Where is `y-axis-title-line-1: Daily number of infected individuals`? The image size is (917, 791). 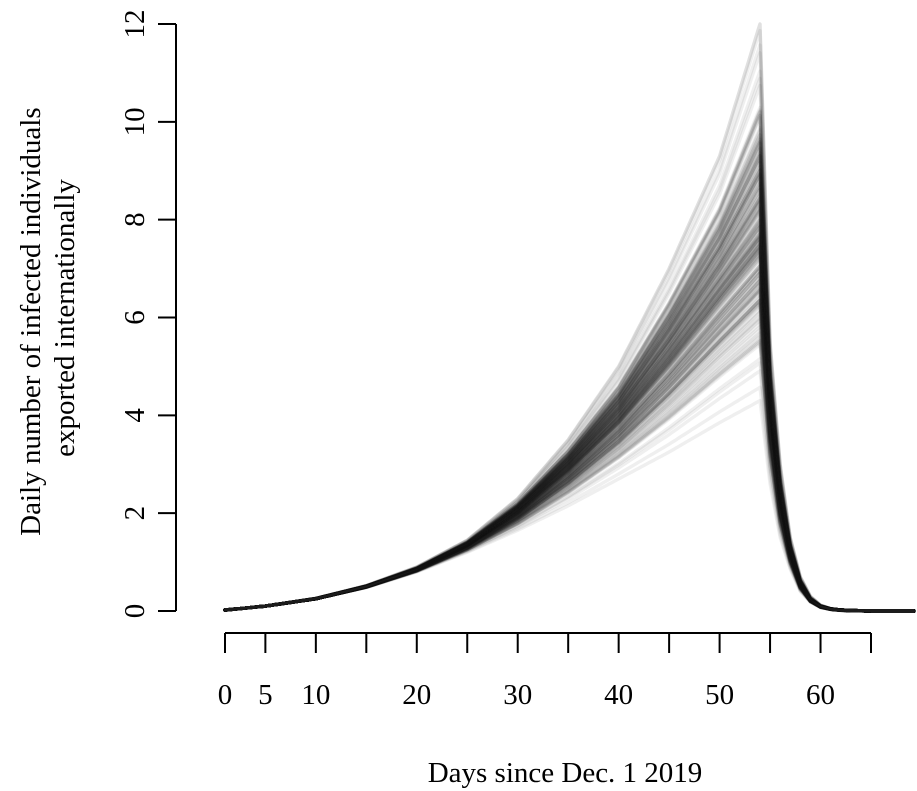 y-axis-title-line-1: Daily number of infected individuals is located at coordinates (31, 321).